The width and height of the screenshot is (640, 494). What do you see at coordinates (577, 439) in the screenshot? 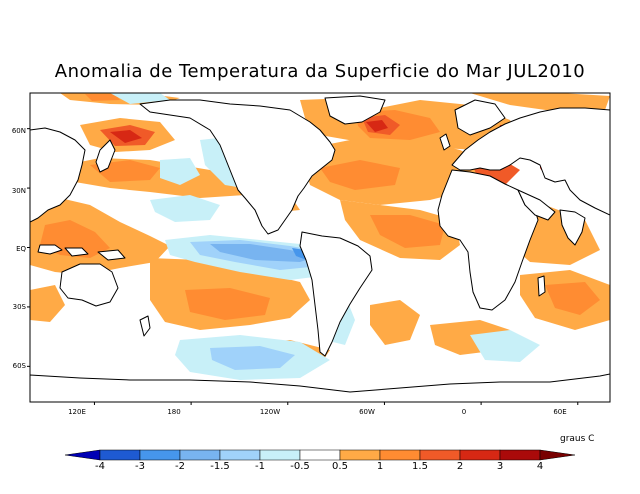
I see `colorbar-units: graus C` at bounding box center [577, 439].